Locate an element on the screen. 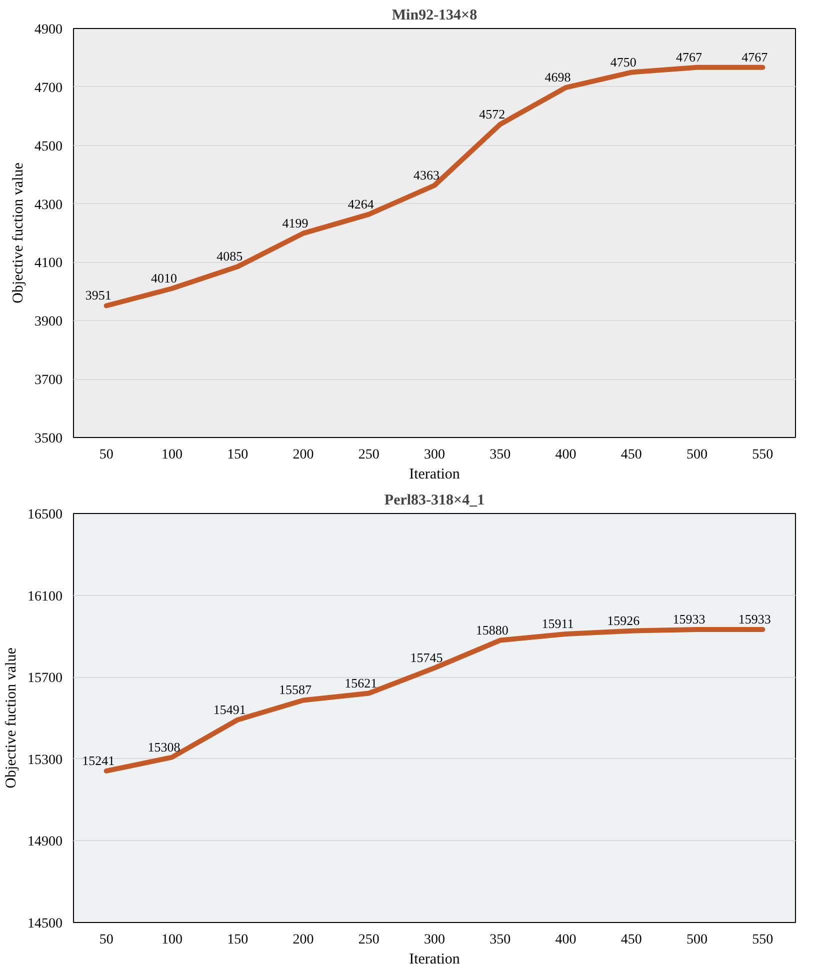  y-tick-label: 15300 is located at coordinates (45, 760).